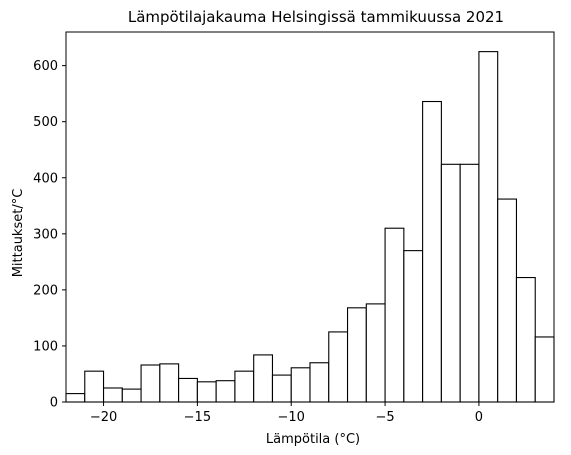  I want to click on y-tick-label: 300, so click(45, 234).